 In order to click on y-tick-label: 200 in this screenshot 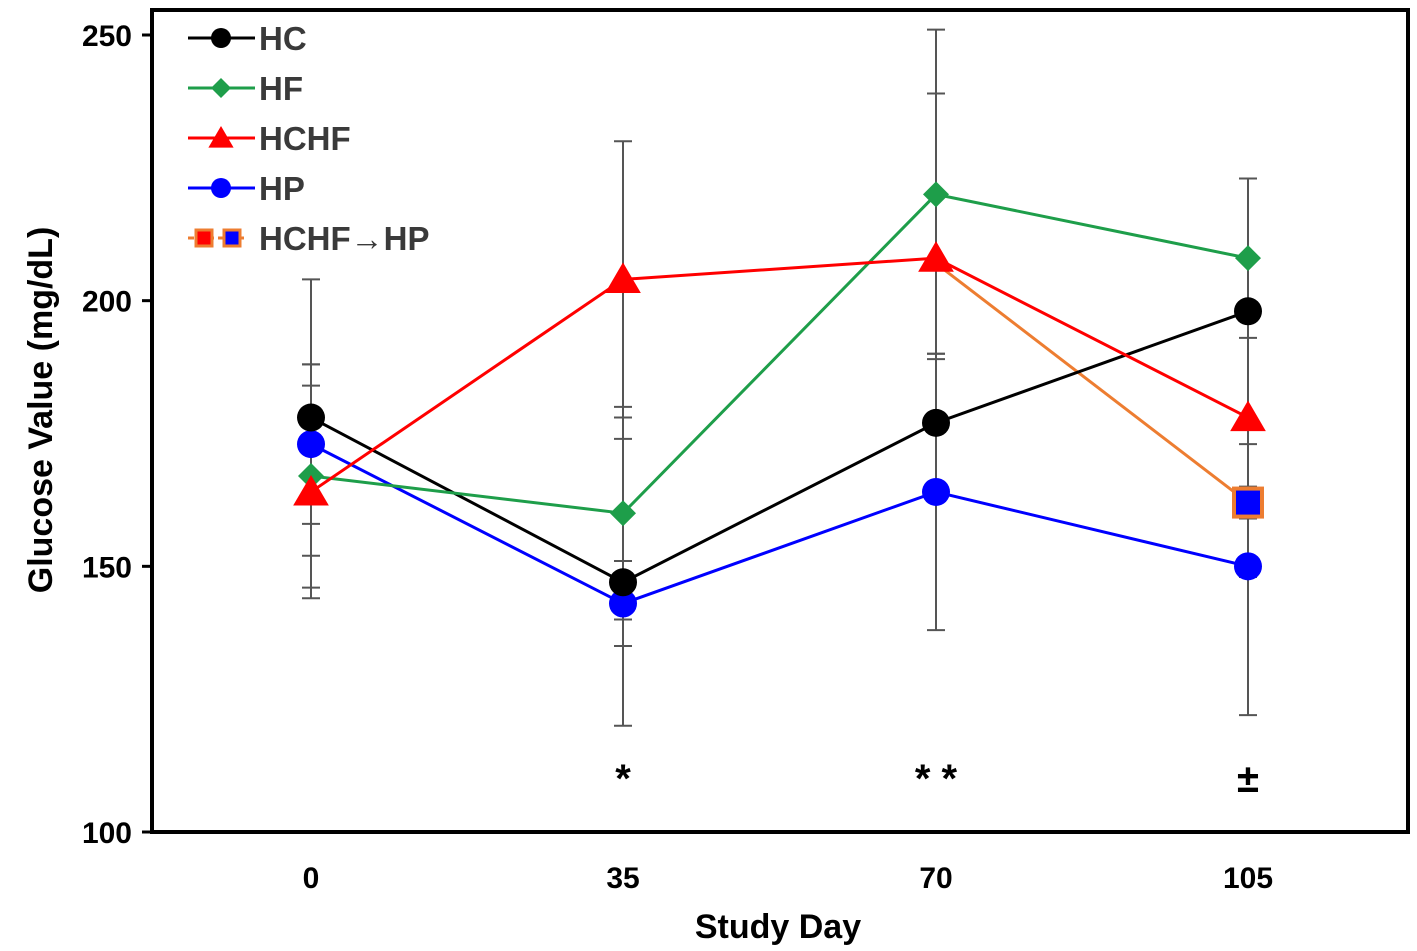, I will do `click(107, 302)`.